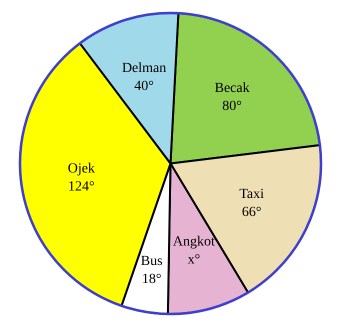 Image resolution: width=341 pixels, height=327 pixels. I want to click on data-label: 40°, so click(144, 86).